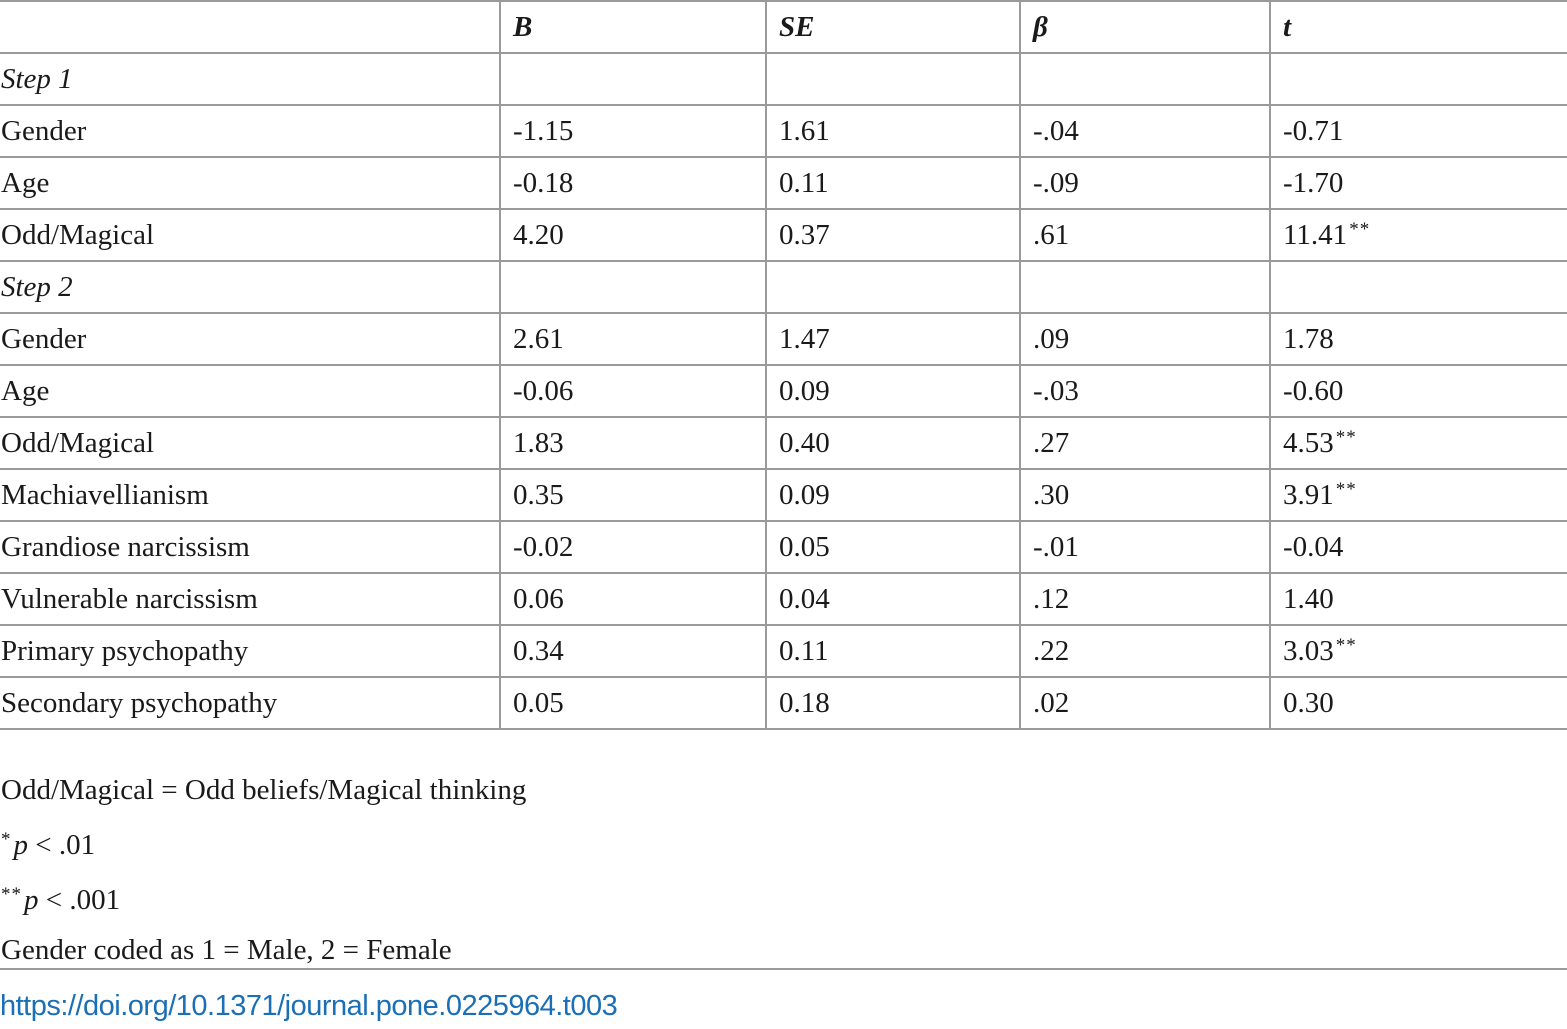 Image resolution: width=1567 pixels, height=1029 pixels. Describe the element at coordinates (892, 339) in the screenshot. I see `table-cell: 1.47` at that location.